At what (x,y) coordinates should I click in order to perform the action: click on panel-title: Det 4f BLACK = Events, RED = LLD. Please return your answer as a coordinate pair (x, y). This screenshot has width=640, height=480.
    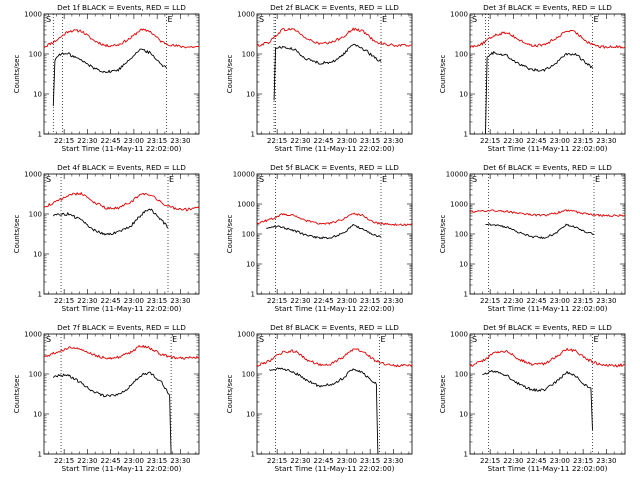
    Looking at the image, I should click on (121, 167).